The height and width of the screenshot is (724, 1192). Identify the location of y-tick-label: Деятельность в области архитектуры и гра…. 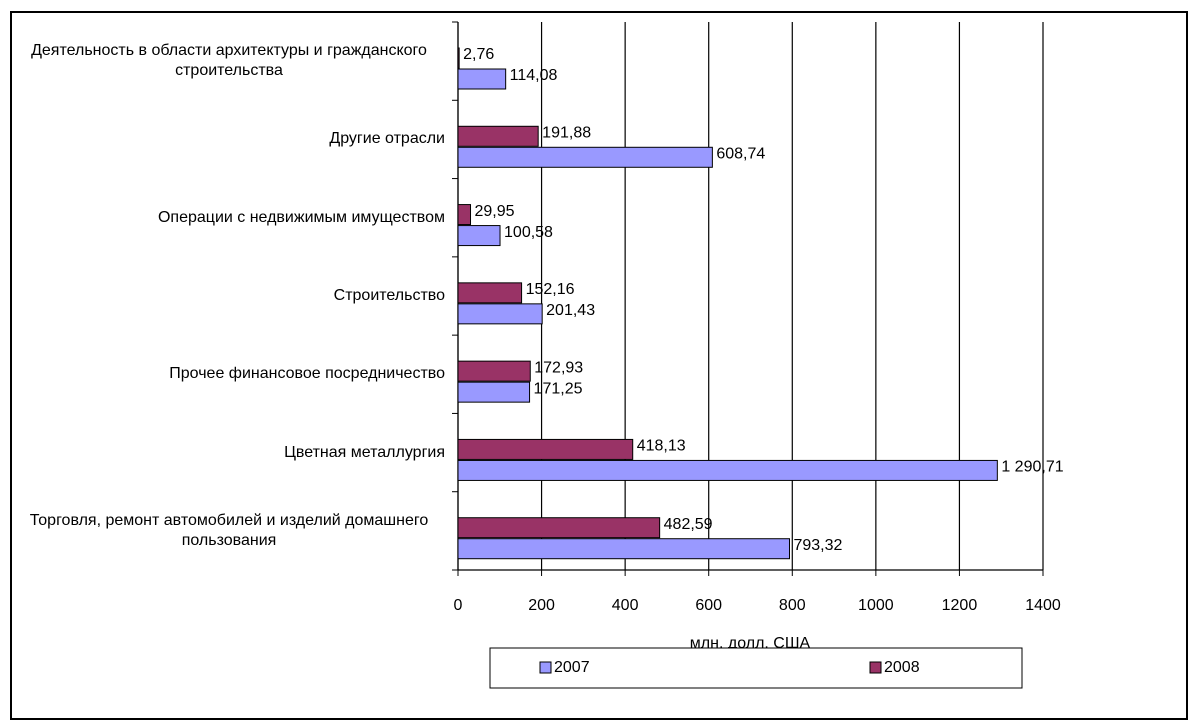
(229, 61).